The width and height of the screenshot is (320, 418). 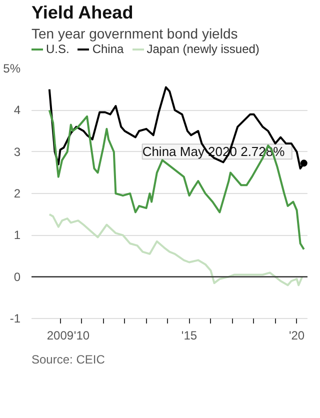 I want to click on y-tick-label: 1, so click(x=17, y=235).